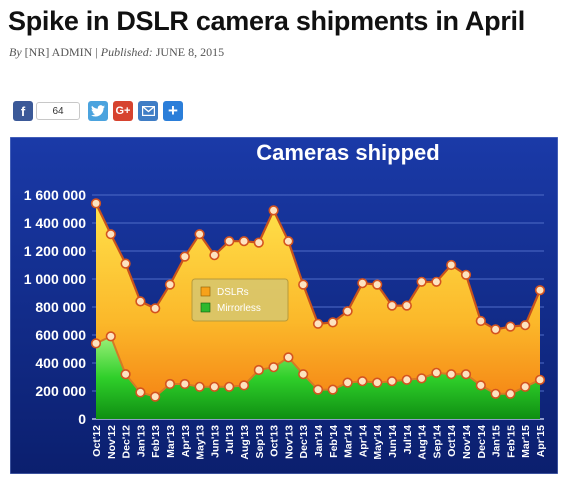 The image size is (579, 500). I want to click on twitter-share-button, so click(98, 111).